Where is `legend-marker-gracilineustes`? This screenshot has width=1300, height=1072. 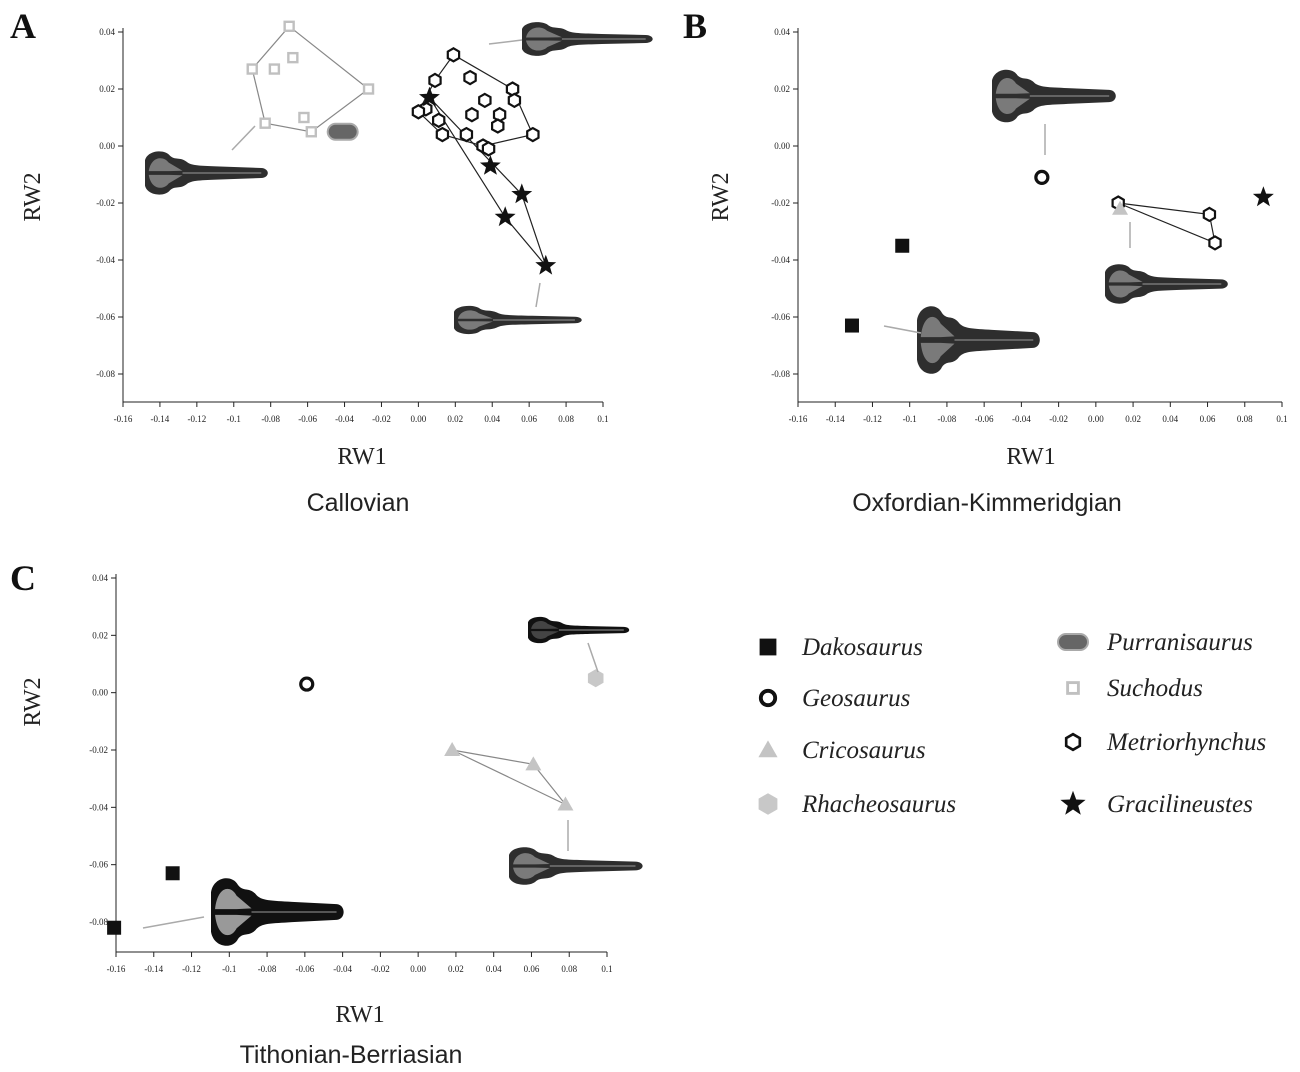
legend-marker-gracilineustes is located at coordinates (1073, 802).